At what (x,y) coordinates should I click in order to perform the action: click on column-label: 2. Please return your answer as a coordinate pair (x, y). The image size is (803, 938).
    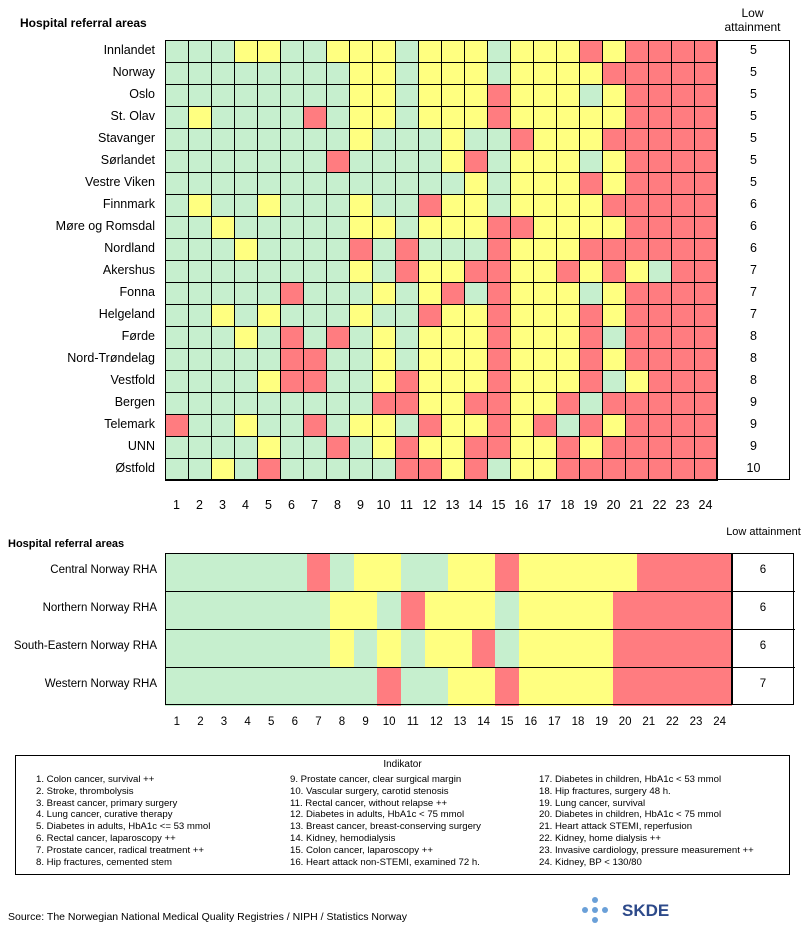
    Looking at the image, I should click on (199, 505).